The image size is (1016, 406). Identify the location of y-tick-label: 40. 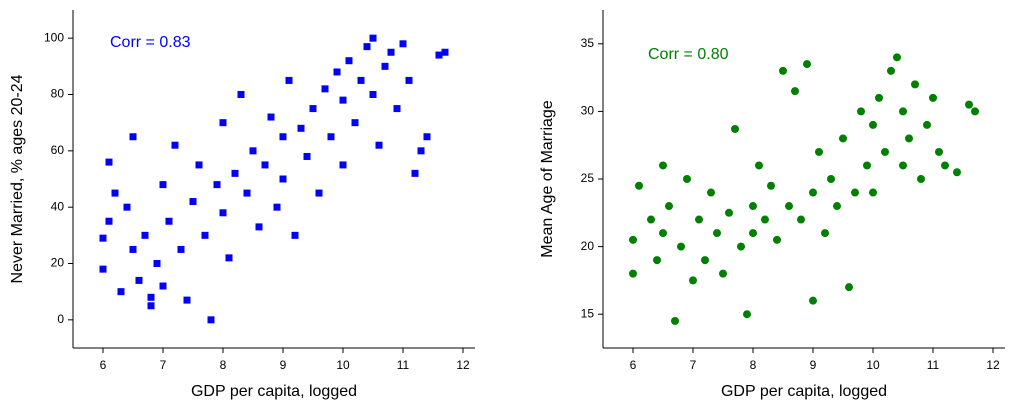
(58, 206).